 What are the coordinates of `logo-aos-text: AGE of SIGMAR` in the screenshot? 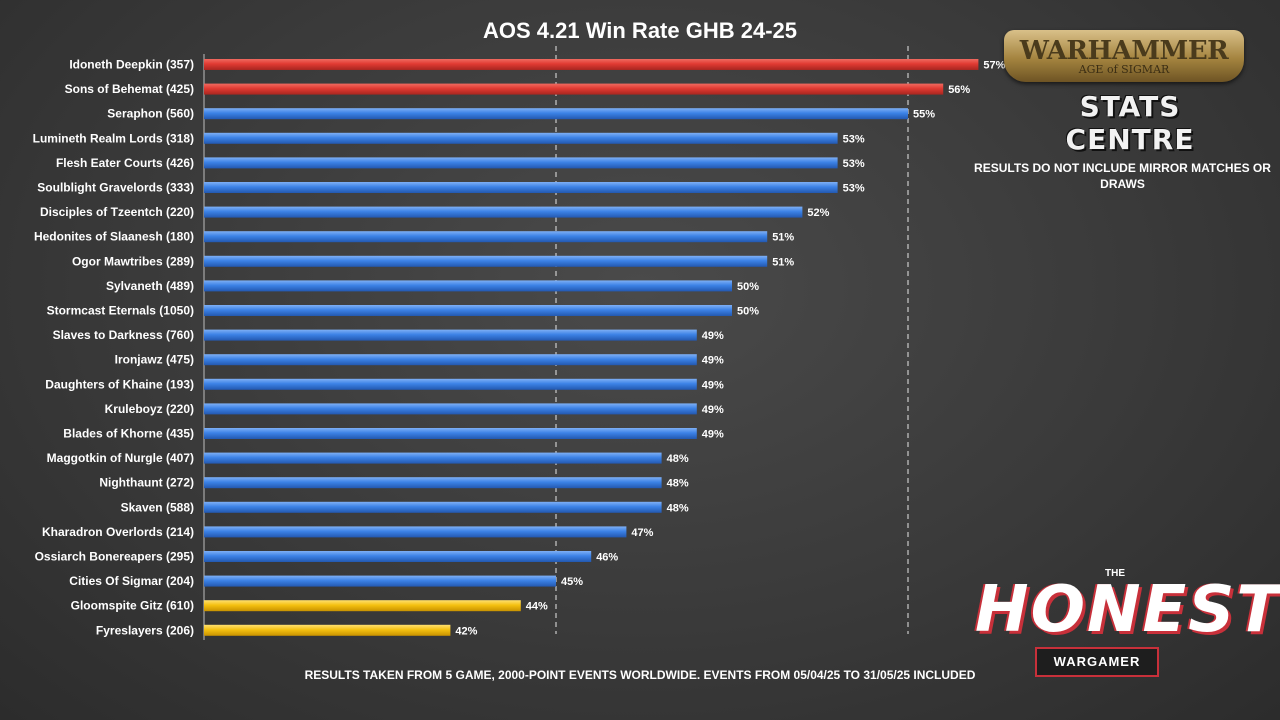 It's located at (1124, 69).